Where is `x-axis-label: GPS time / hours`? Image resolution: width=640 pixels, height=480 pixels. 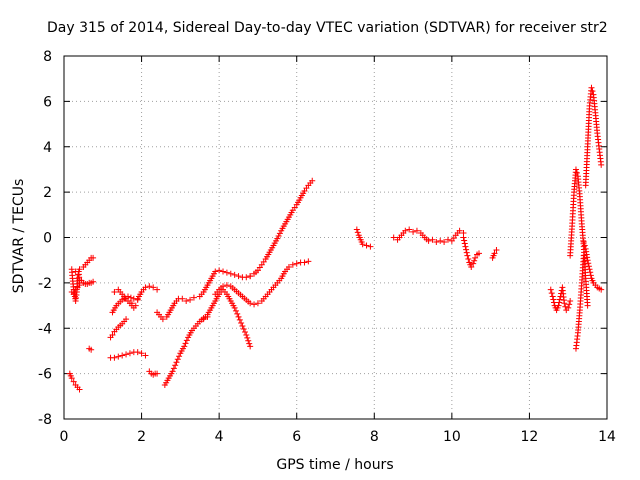 x-axis-label: GPS time / hours is located at coordinates (335, 465).